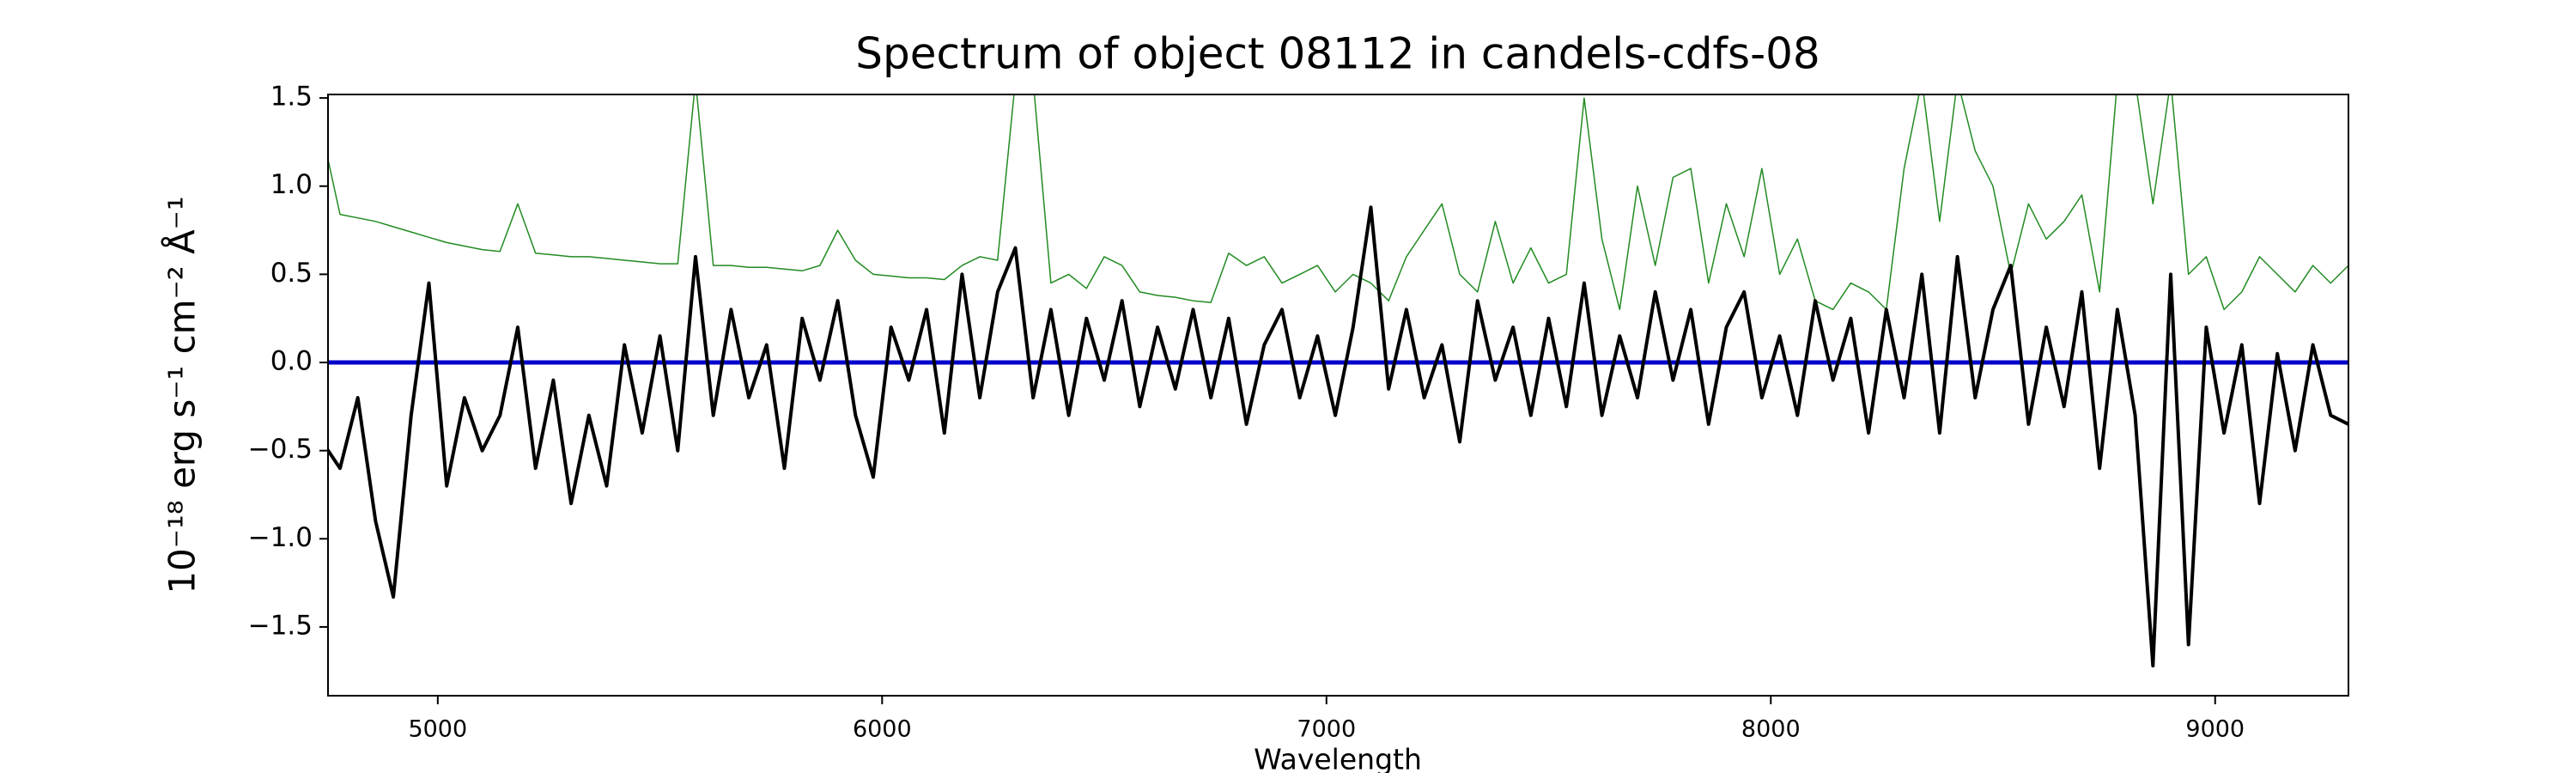 Image resolution: width=2576 pixels, height=773 pixels. I want to click on y-tick-label: 0.5, so click(291, 273).